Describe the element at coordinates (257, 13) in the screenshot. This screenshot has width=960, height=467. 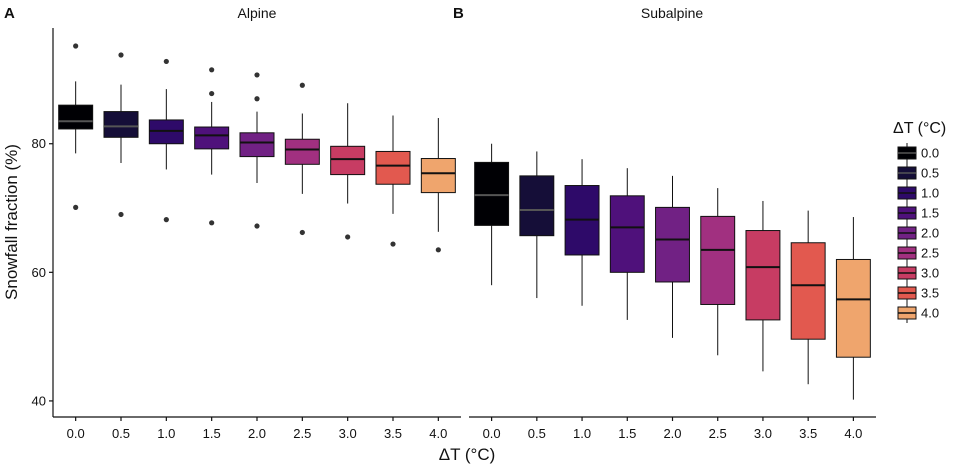
I see `panel-a-title: Alpine` at that location.